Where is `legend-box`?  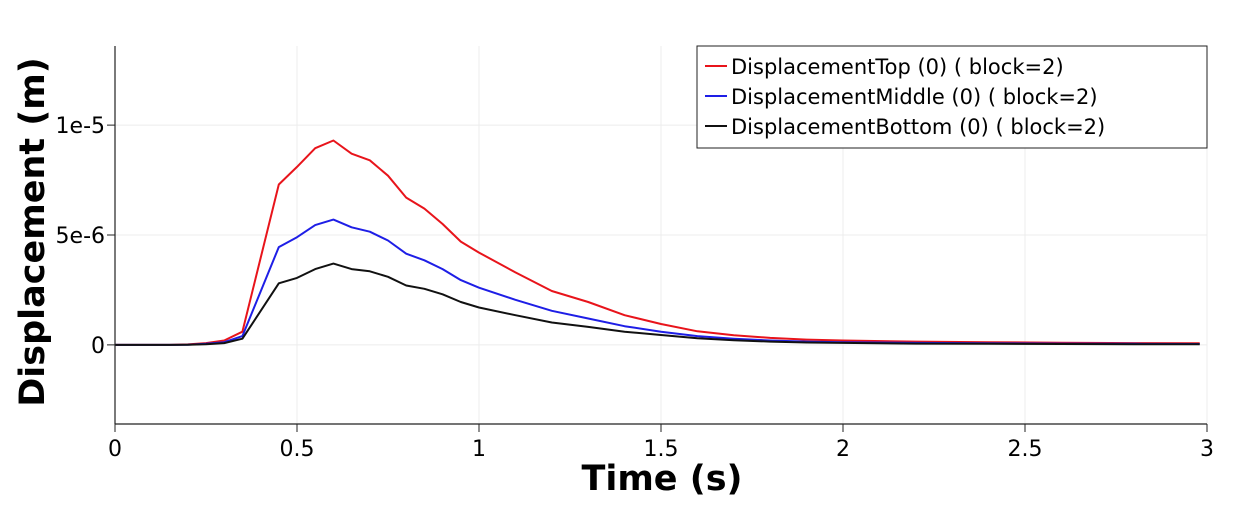
legend-box is located at coordinates (952, 97).